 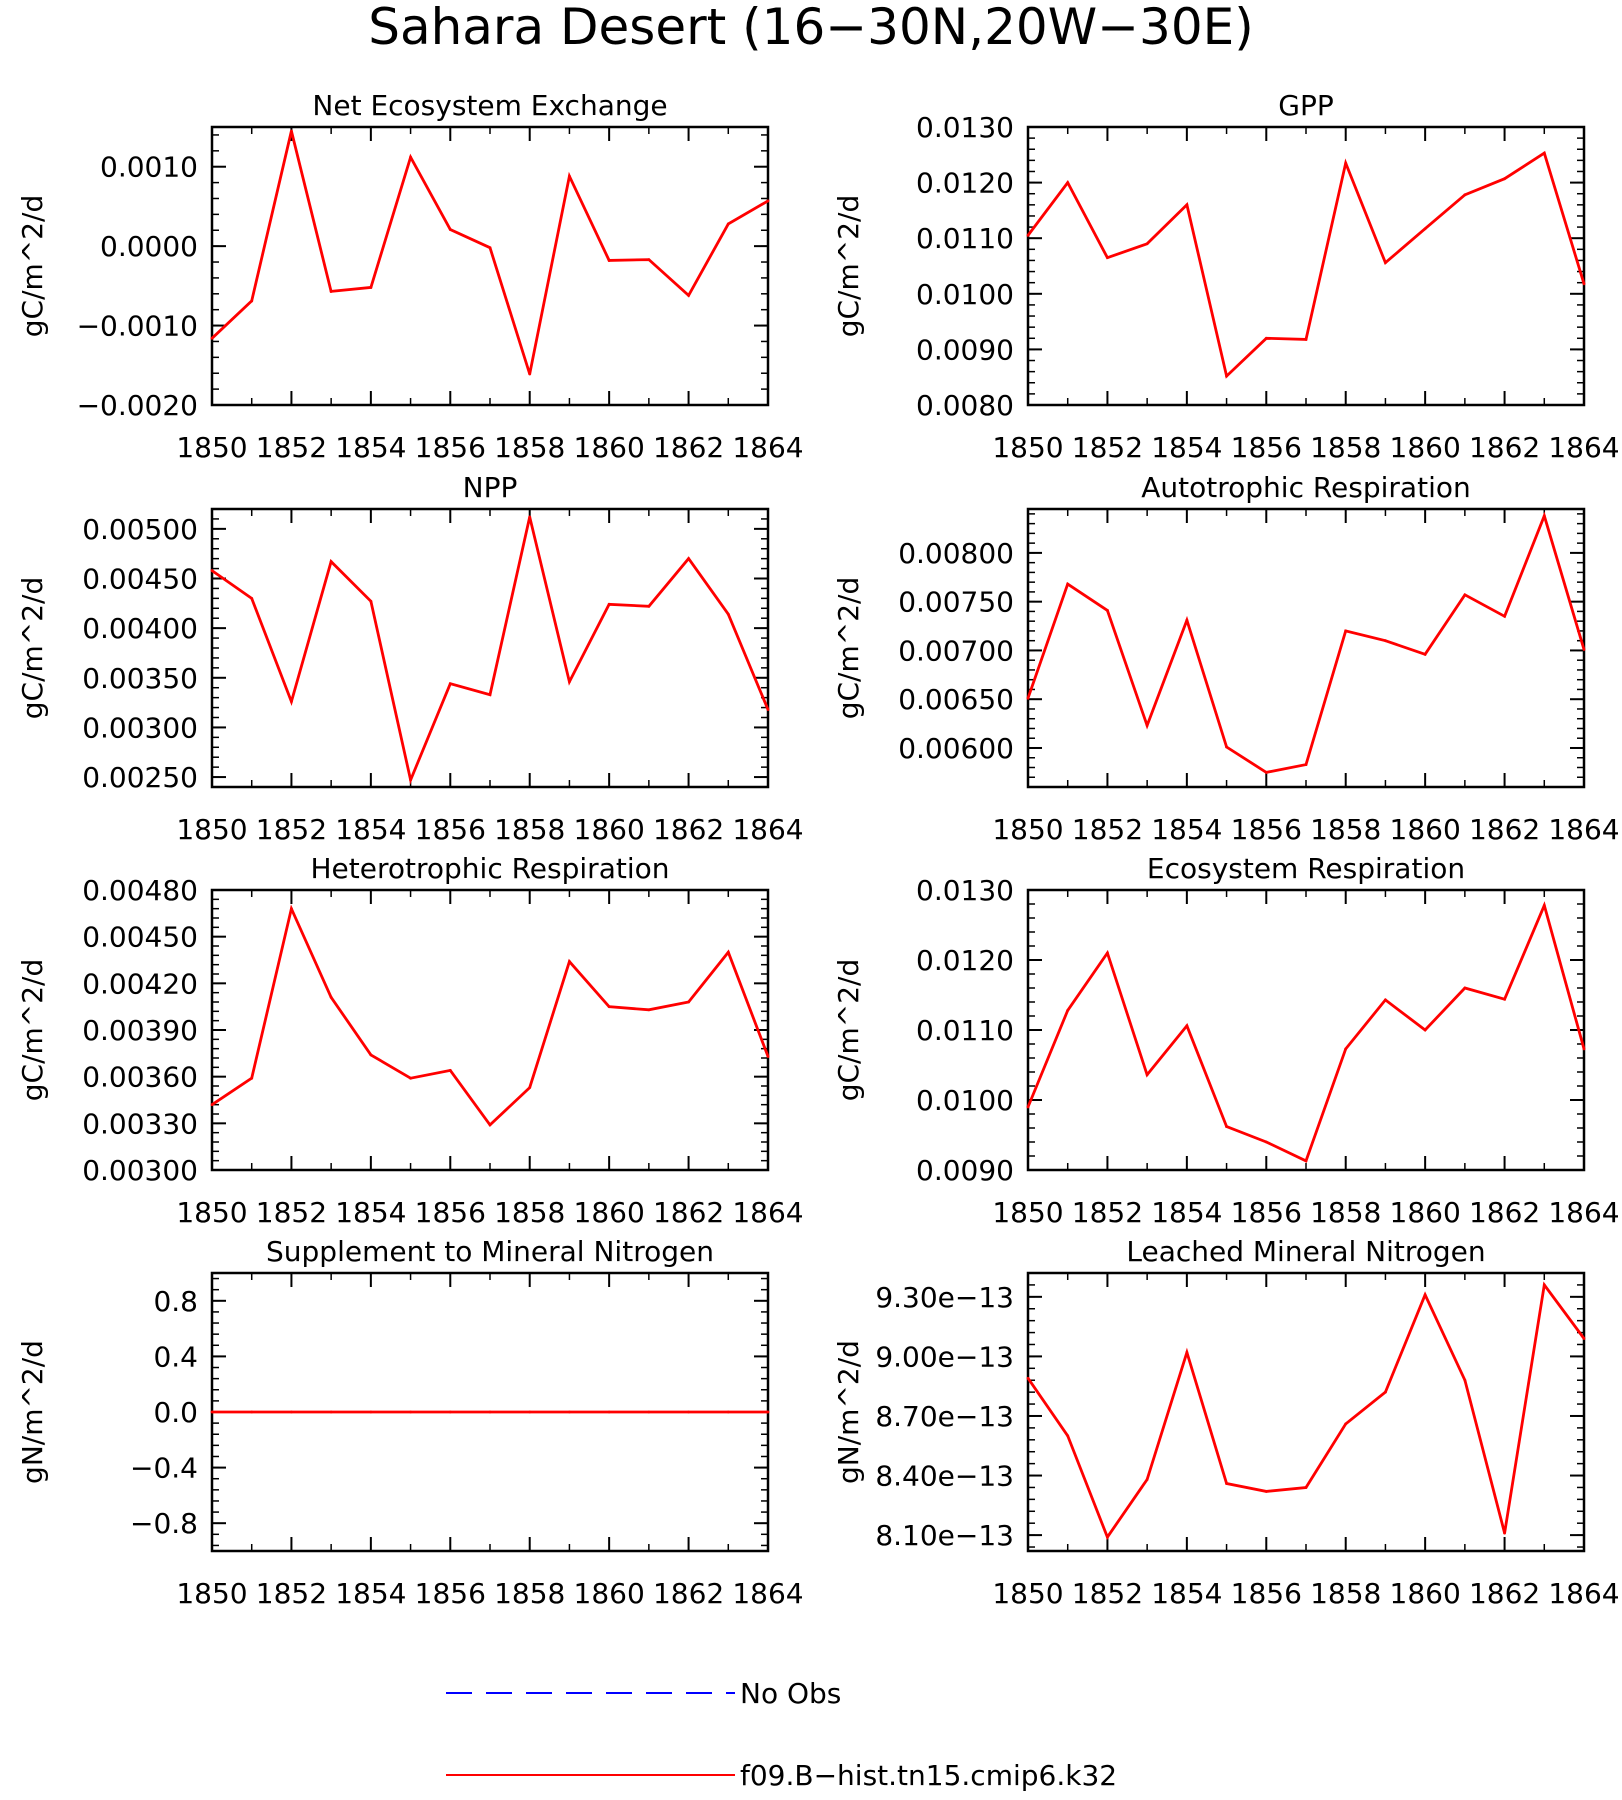 What do you see at coordinates (140, 579) in the screenshot?
I see `y-tick-label: 0.00450` at bounding box center [140, 579].